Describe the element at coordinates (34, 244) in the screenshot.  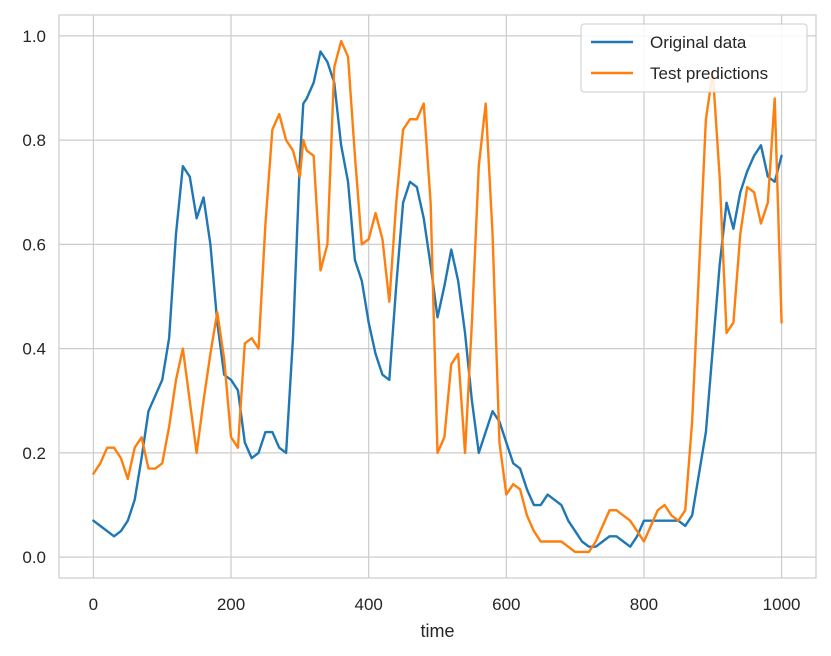
I see `y-tick-label: 0.6` at that location.